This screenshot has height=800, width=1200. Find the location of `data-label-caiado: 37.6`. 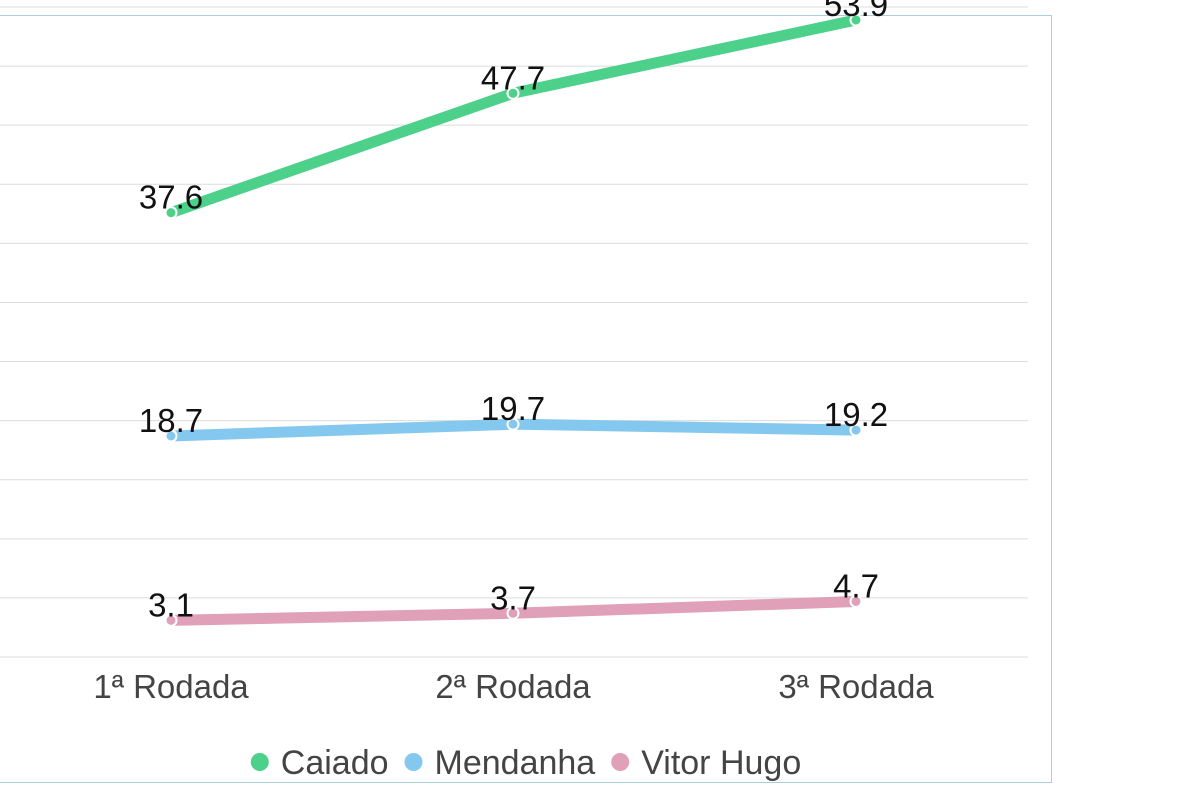

data-label-caiado: 37.6 is located at coordinates (171, 197).